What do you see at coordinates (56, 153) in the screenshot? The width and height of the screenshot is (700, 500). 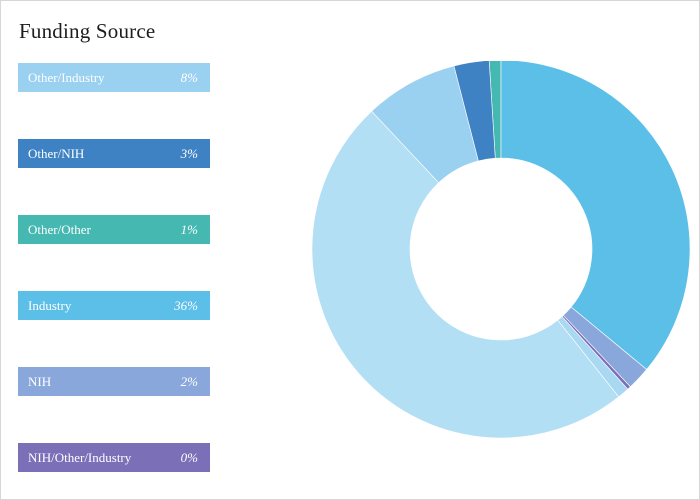 I see `legend-label: Other/NIH` at bounding box center [56, 153].